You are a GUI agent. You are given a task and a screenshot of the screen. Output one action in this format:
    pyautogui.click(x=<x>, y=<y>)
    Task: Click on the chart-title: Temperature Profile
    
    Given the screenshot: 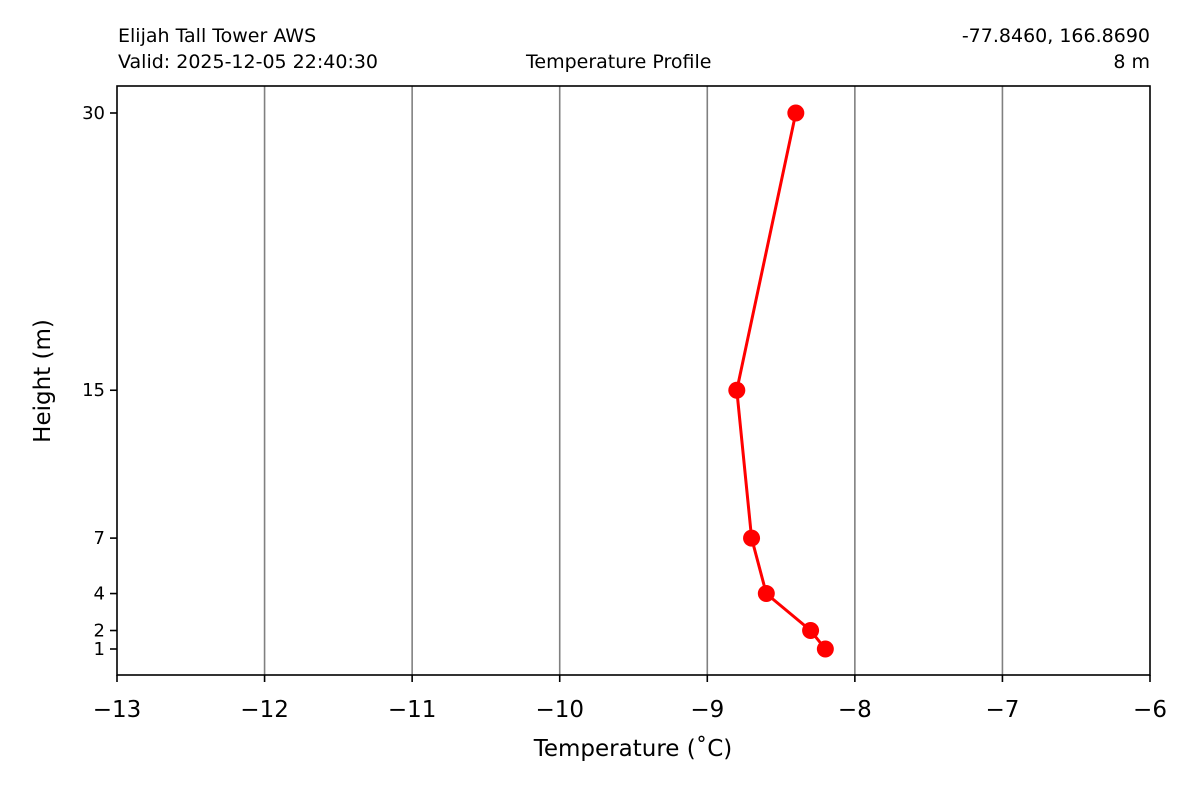 What is the action you would take?
    pyautogui.click(x=619, y=62)
    